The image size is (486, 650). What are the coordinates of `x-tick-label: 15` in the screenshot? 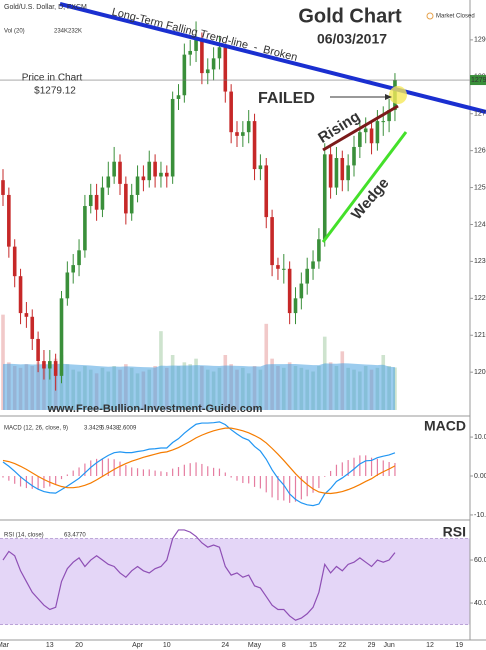 It's located at (313, 645).